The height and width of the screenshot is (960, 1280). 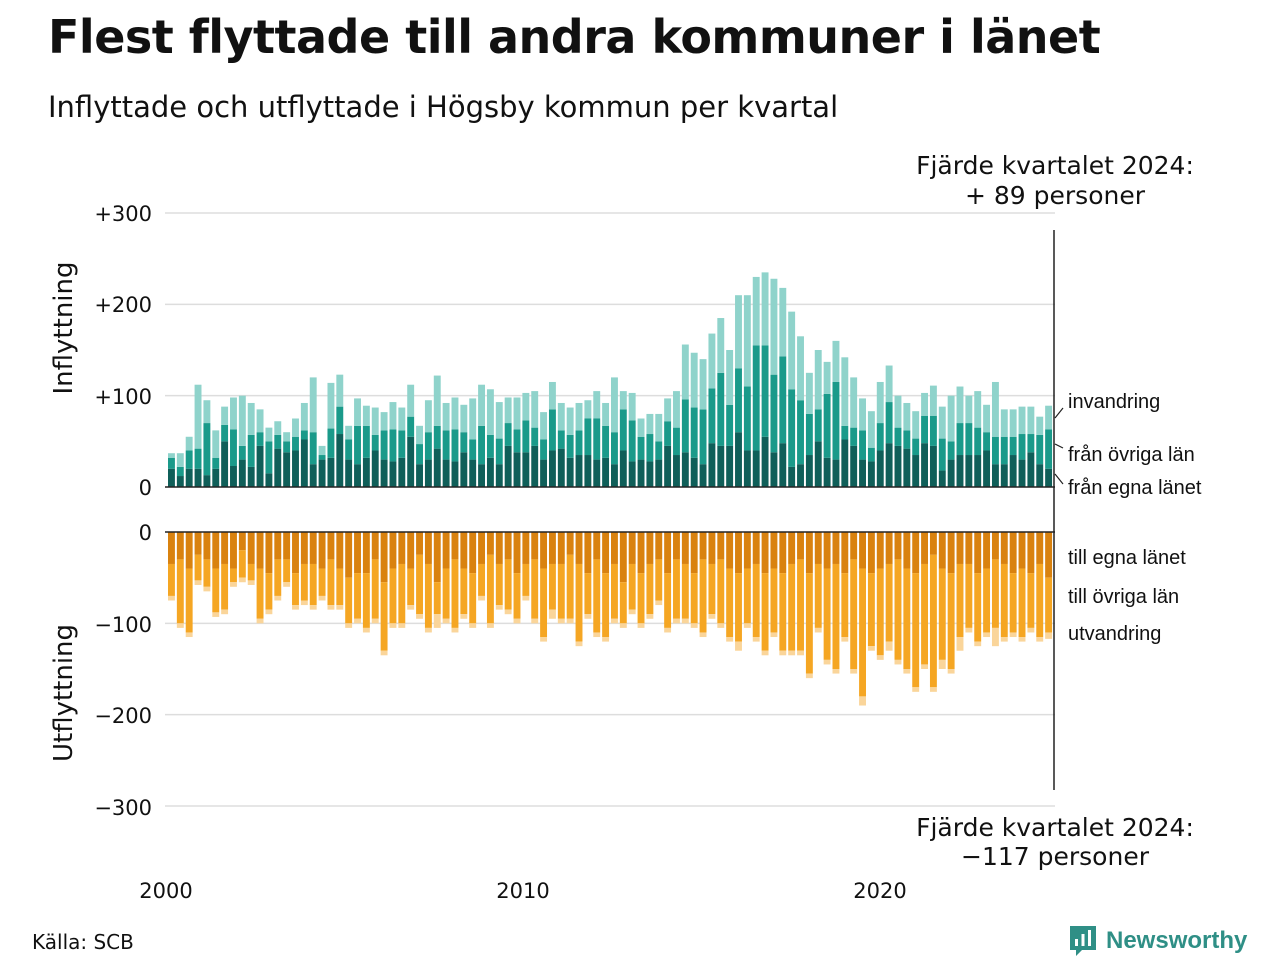 What do you see at coordinates (145, 533) in the screenshot?
I see `ytick-out-0: 0` at bounding box center [145, 533].